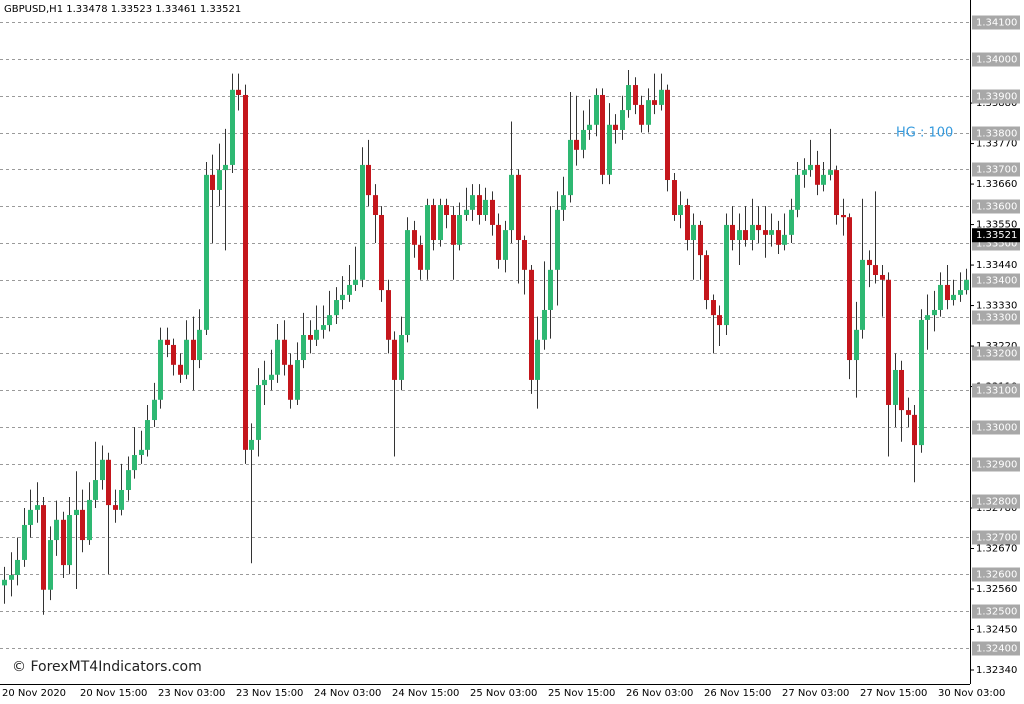  What do you see at coordinates (581, 693) in the screenshot?
I see `x-tick-label: 25 Nov 15:00` at bounding box center [581, 693].